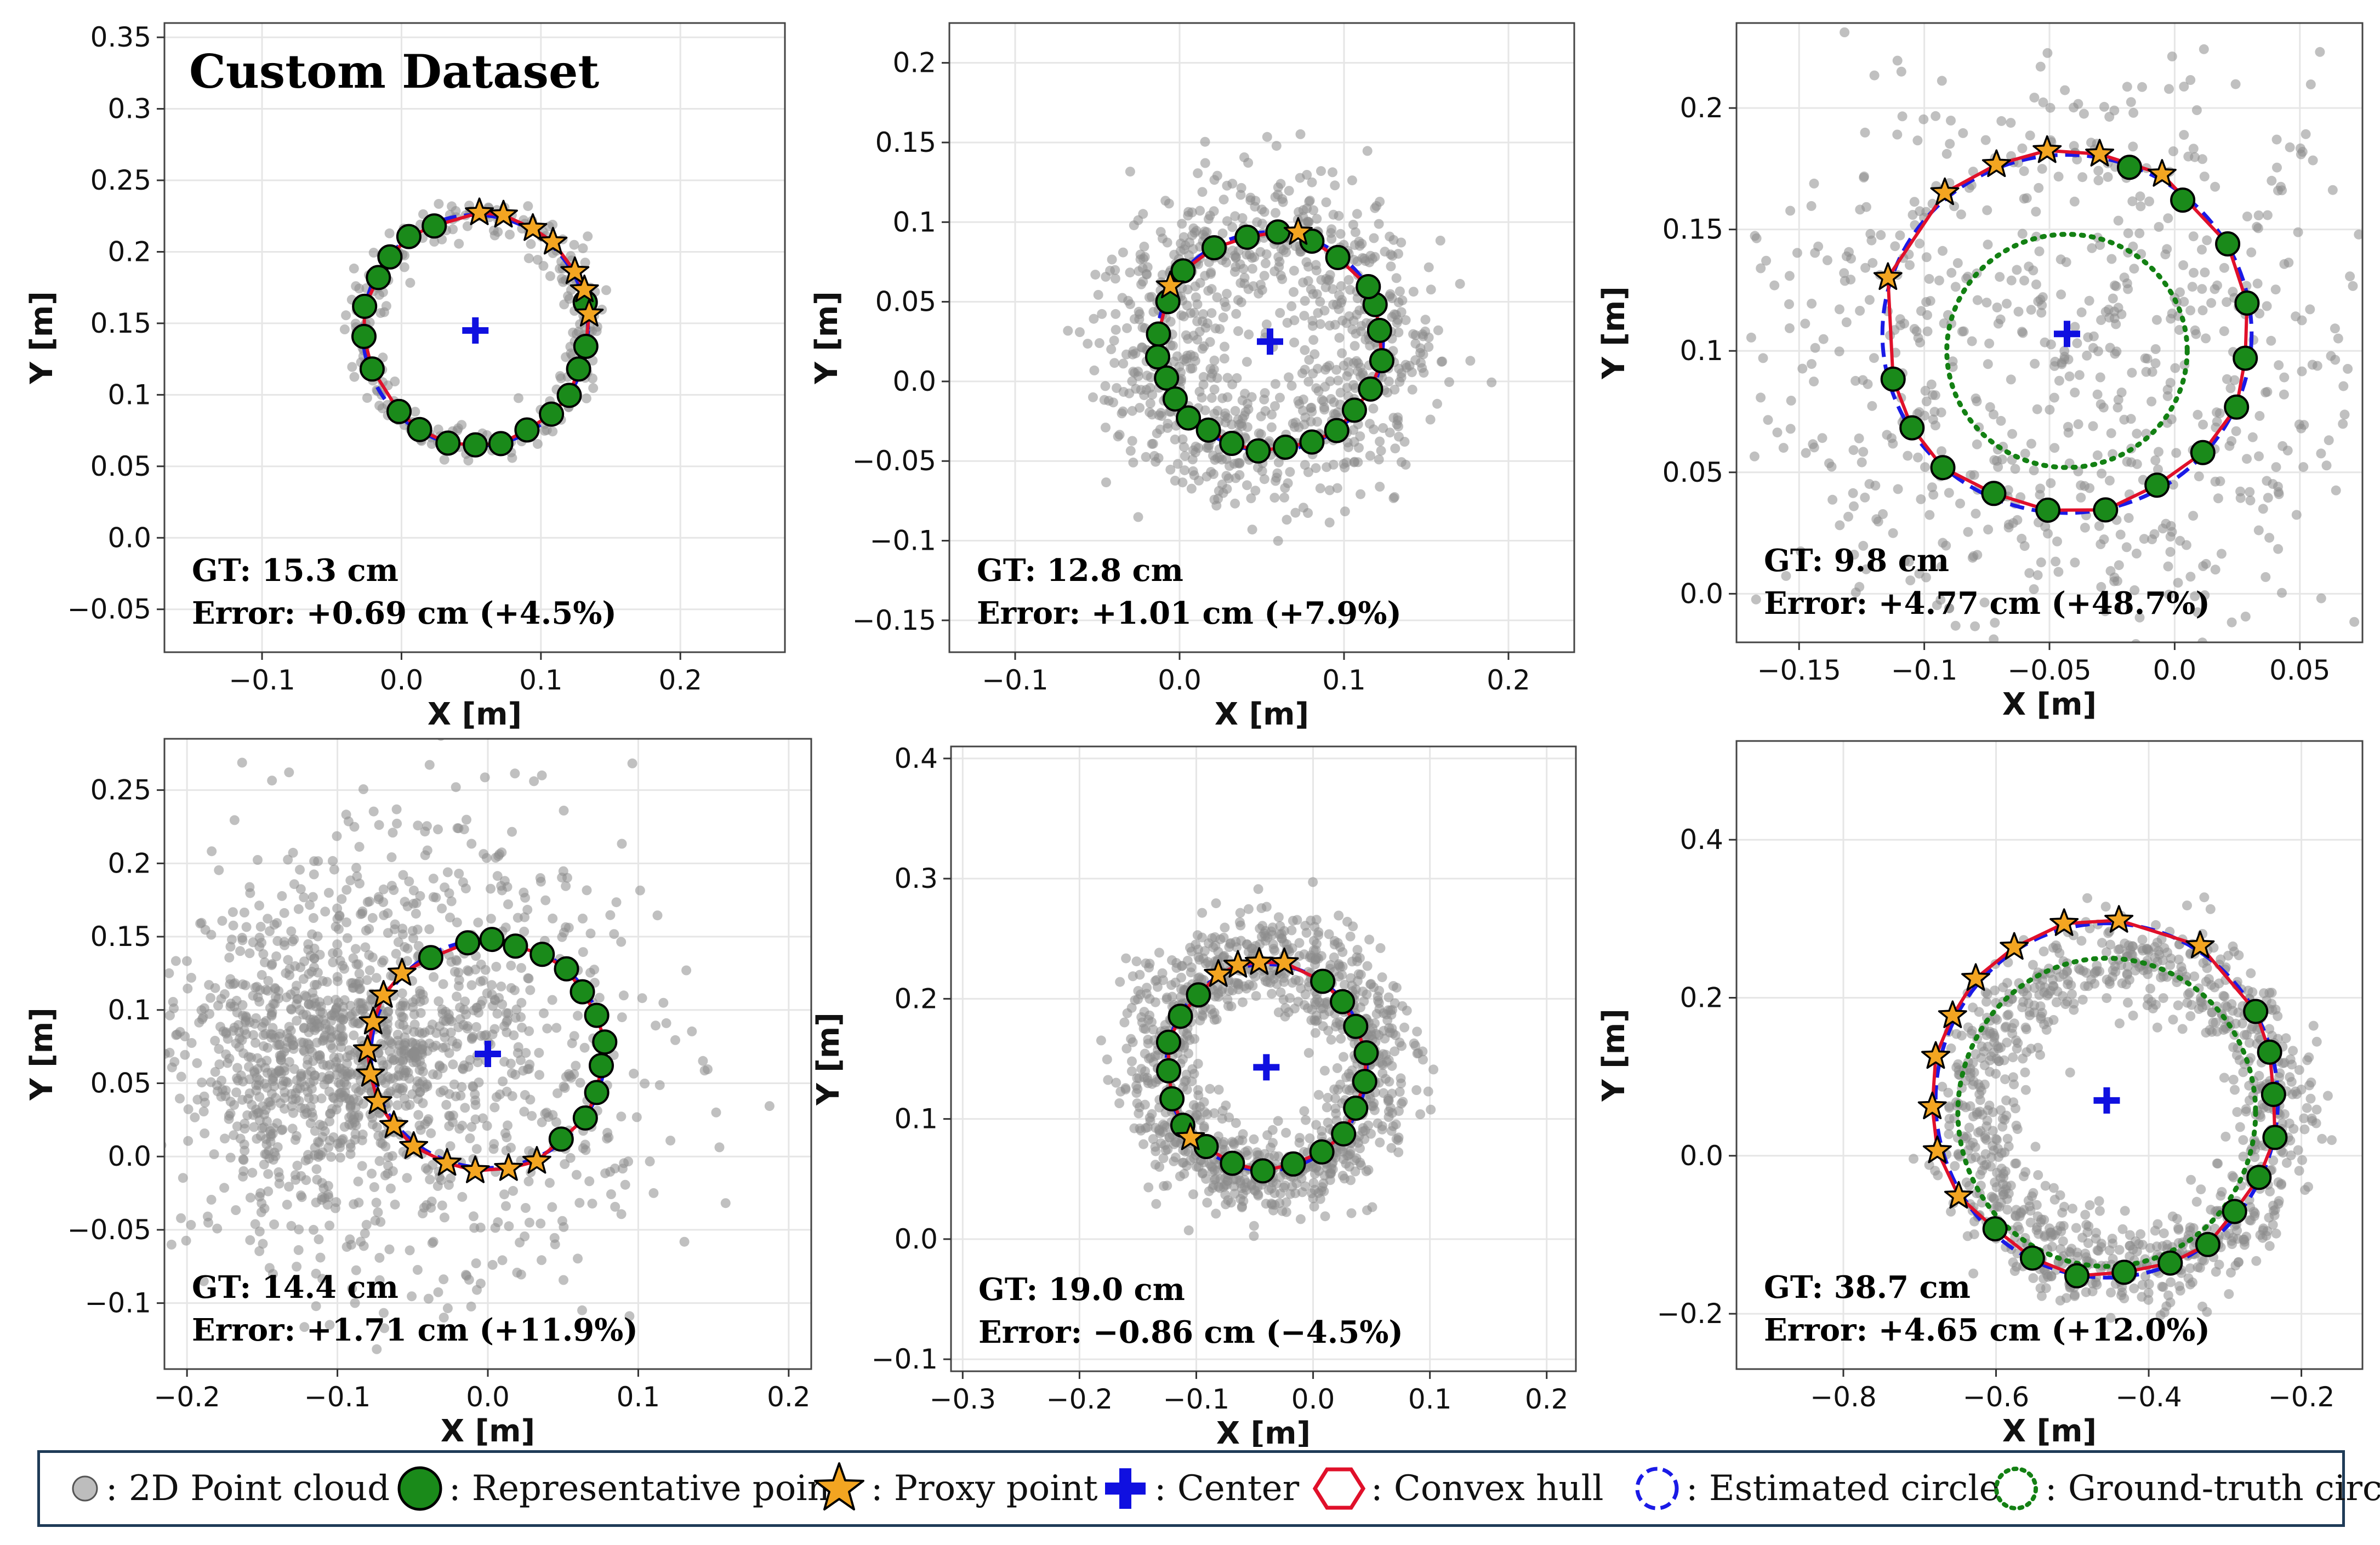 This screenshot has width=2380, height=1545. What do you see at coordinates (295, 570) in the screenshot?
I see `gt-annotation: GT: 15.3 cm` at bounding box center [295, 570].